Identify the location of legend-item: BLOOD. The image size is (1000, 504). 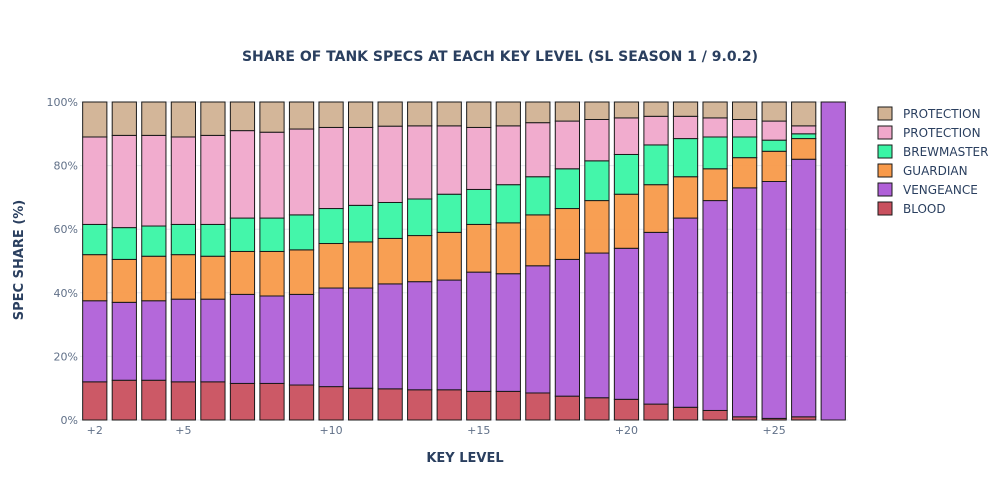
(911, 208).